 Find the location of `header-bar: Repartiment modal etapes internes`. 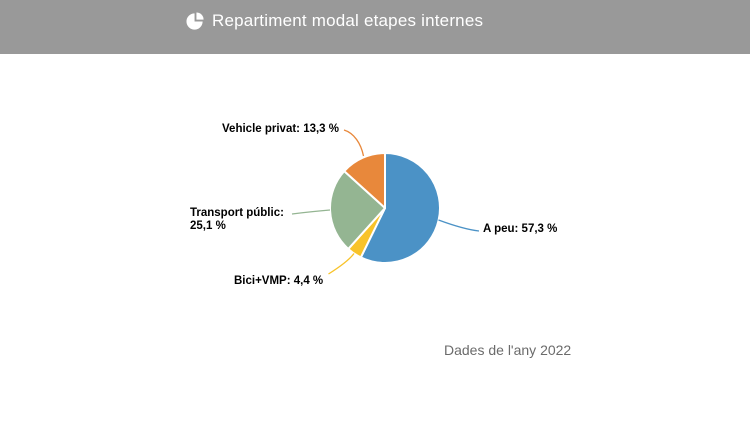

header-bar: Repartiment modal etapes internes is located at coordinates (375, 27).